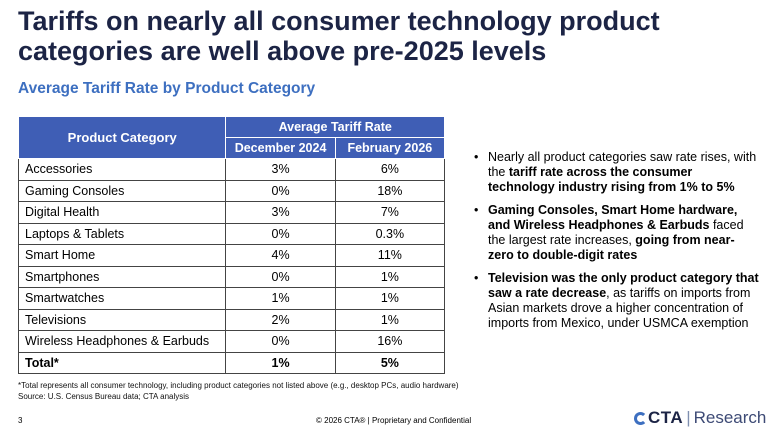 Image resolution: width=768 pixels, height=430 pixels. I want to click on table-row: Smartphones 0% 1%, so click(231, 276).